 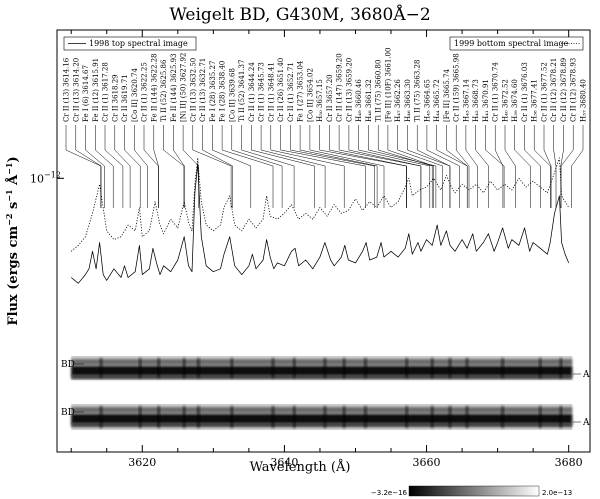 I want to click on line-id-label: [Co II] 3654.02, so click(x=310, y=95).